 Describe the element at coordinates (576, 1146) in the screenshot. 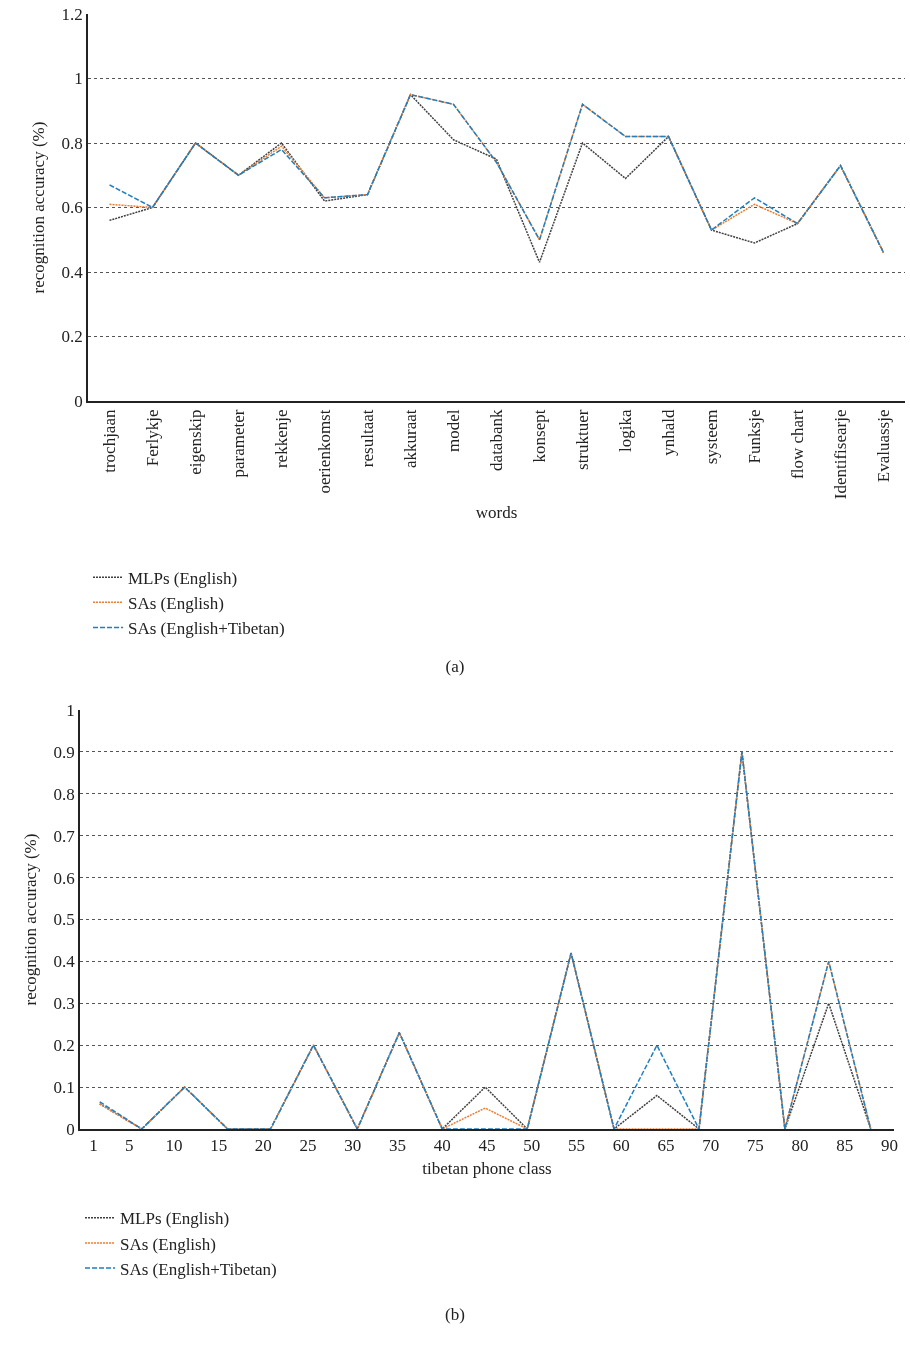

I see `x-tick-label: 55` at that location.